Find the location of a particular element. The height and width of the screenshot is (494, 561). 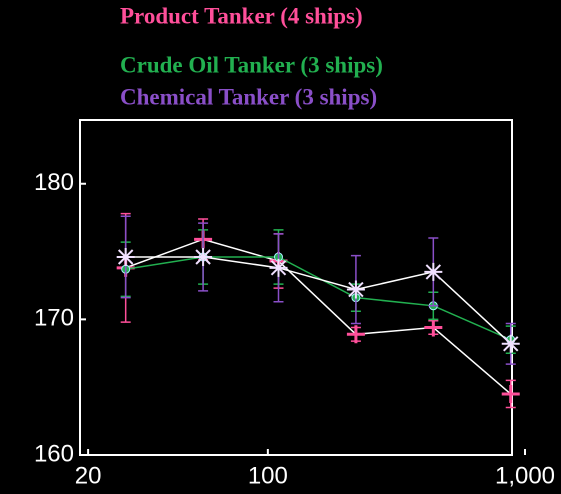

y-tick-label: 170 is located at coordinates (54, 318).